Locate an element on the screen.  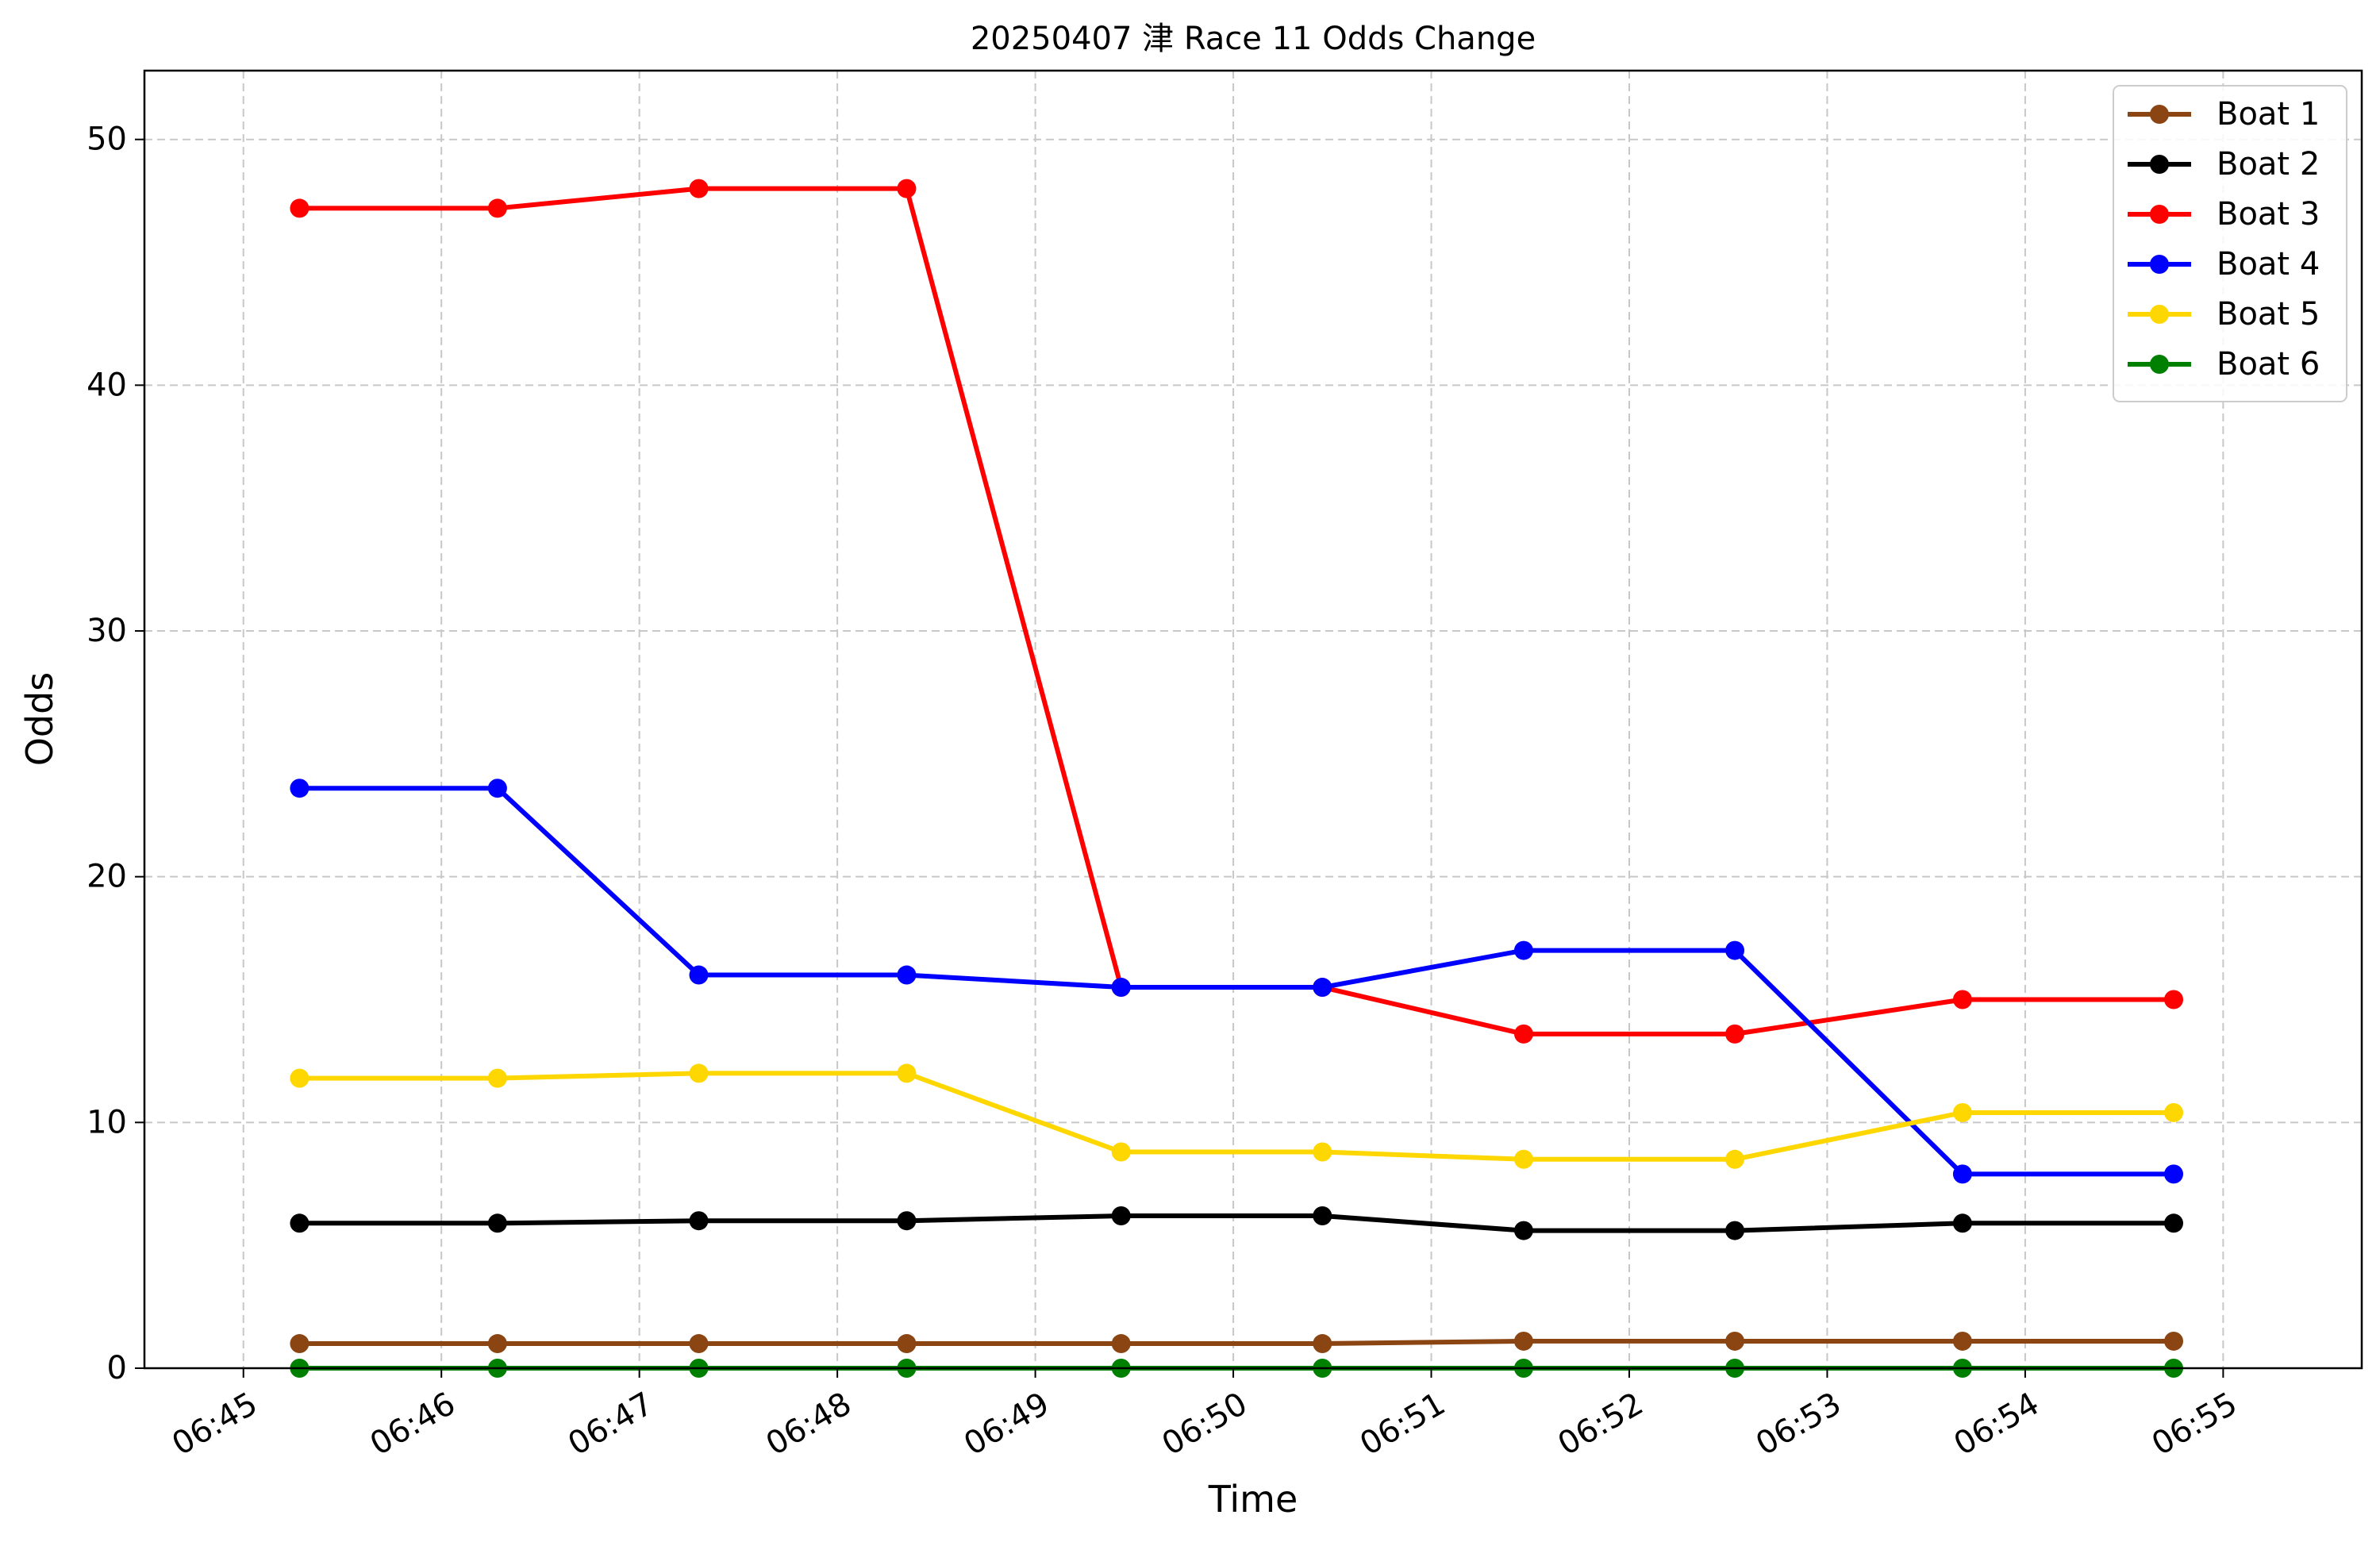
legend-label: Boat 2 is located at coordinates (2268, 164).